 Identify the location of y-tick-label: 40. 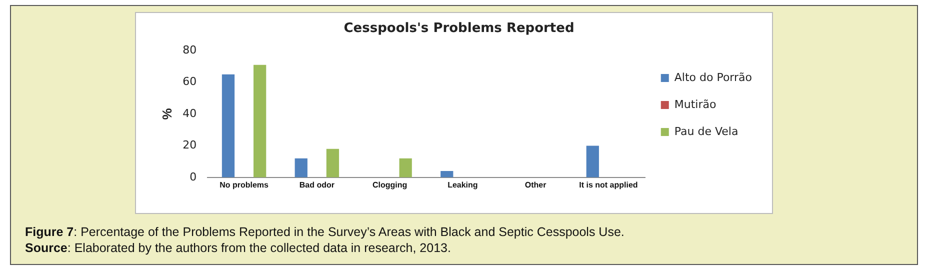
(189, 113).